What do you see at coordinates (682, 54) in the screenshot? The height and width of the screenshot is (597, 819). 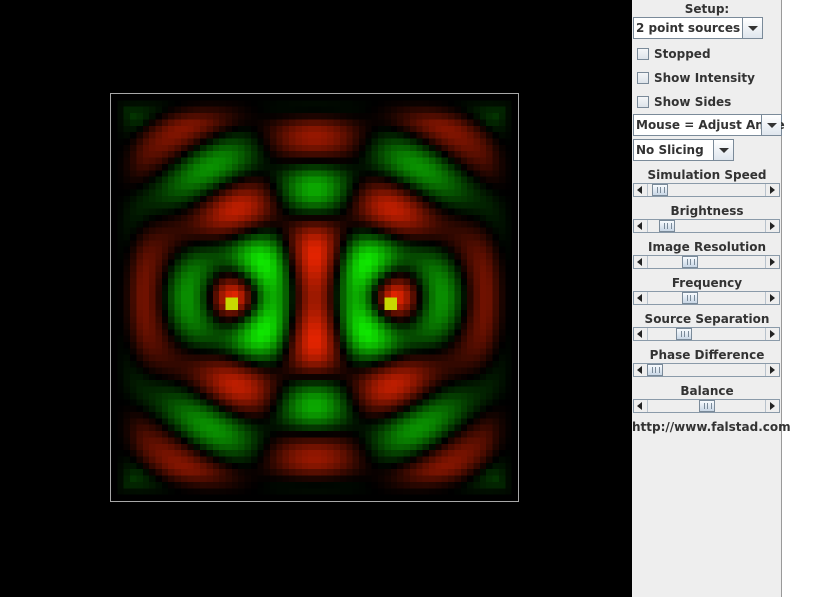 I see `checkbox-label: Stopped` at bounding box center [682, 54].